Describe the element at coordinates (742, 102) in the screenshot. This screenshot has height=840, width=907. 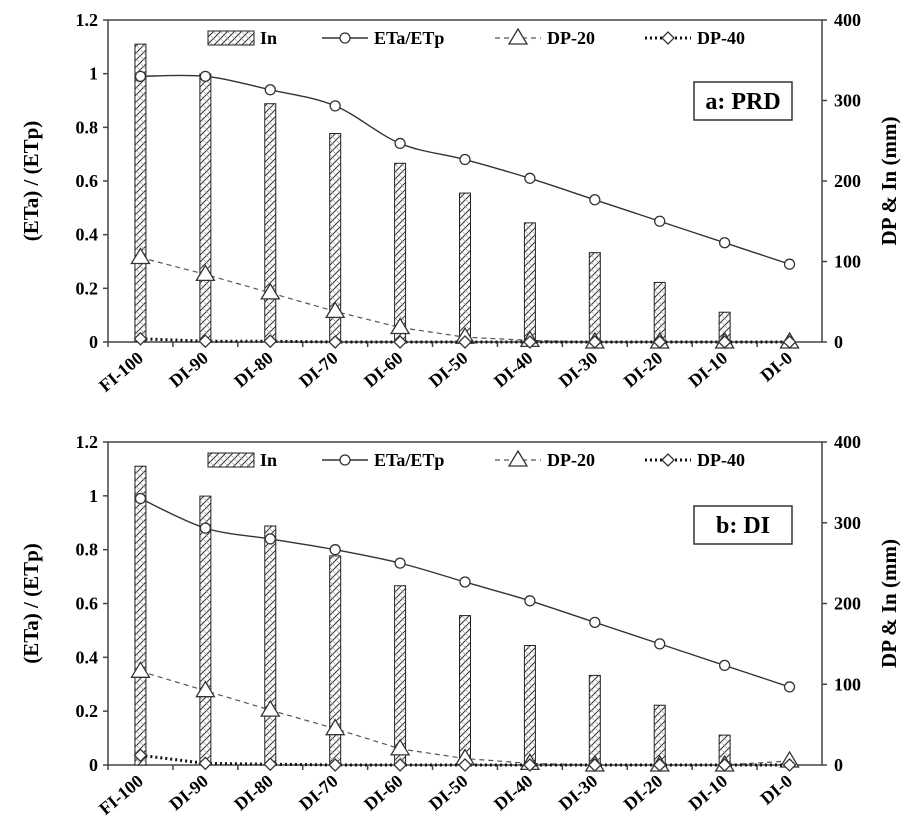
I see `panel-label: a: PRD` at that location.